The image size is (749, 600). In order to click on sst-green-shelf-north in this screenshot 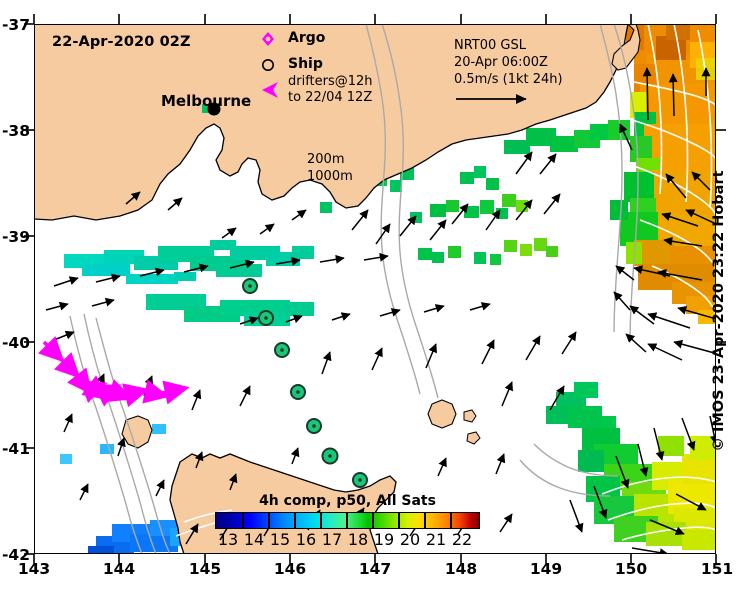, I will do `click(567, 137)`.